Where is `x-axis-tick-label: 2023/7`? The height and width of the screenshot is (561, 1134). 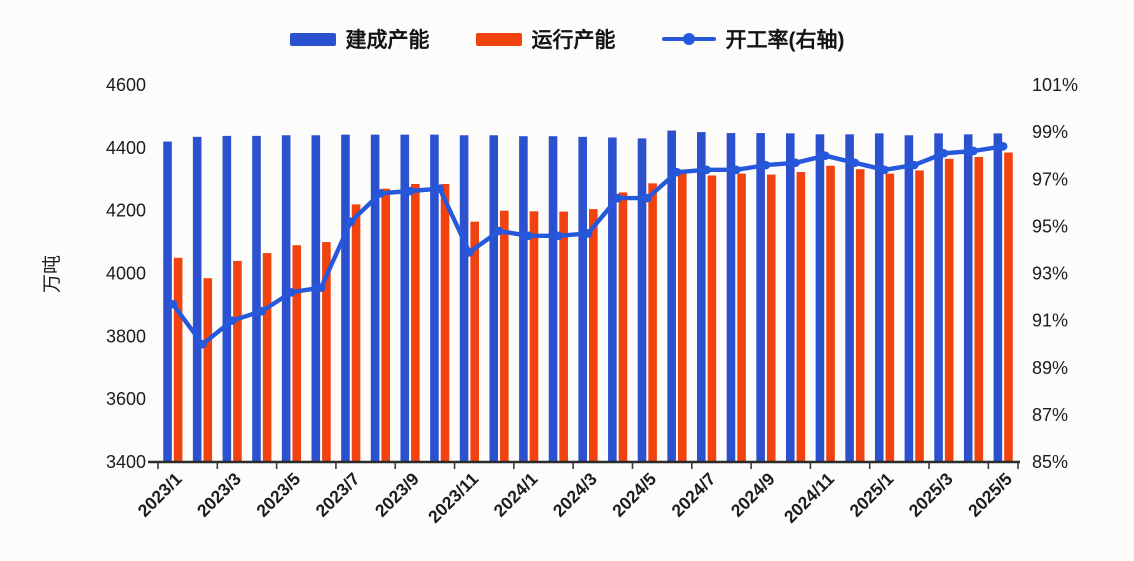
x-axis-tick-label: 2023/7 is located at coordinates (338, 495).